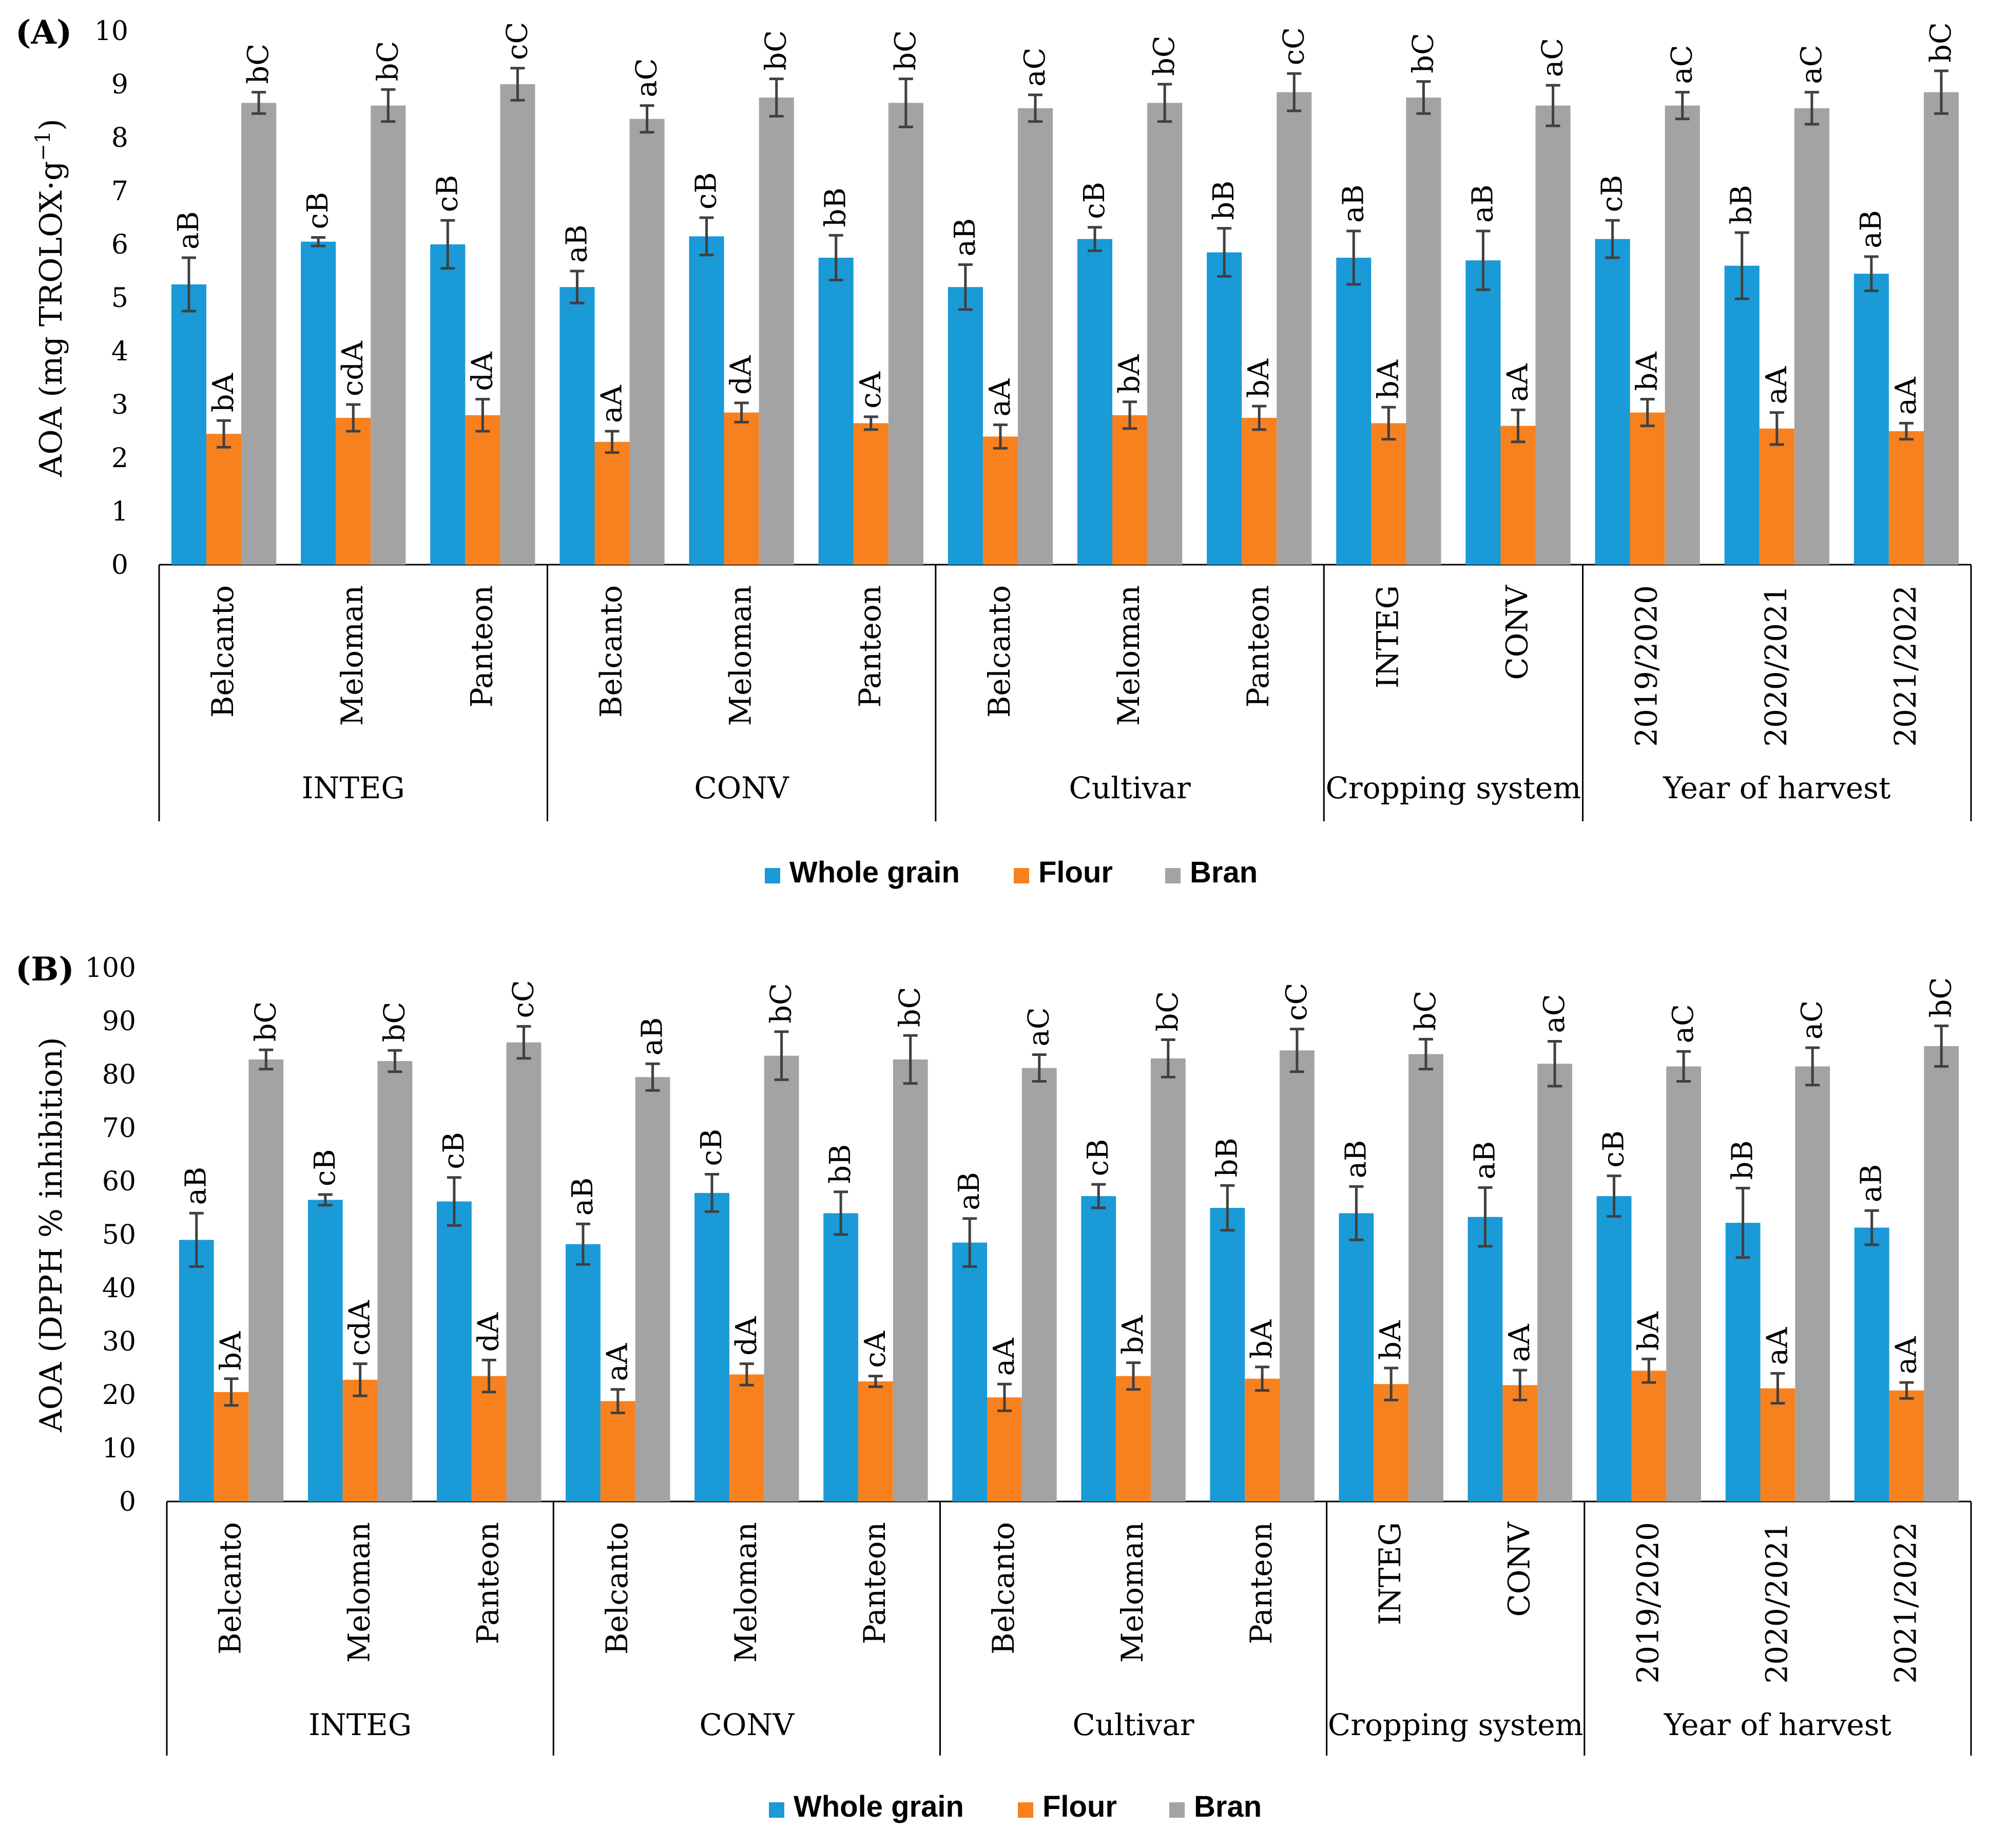 The width and height of the screenshot is (1989, 1848). Describe the element at coordinates (119, 1448) in the screenshot. I see `y-tick-label: 10` at that location.